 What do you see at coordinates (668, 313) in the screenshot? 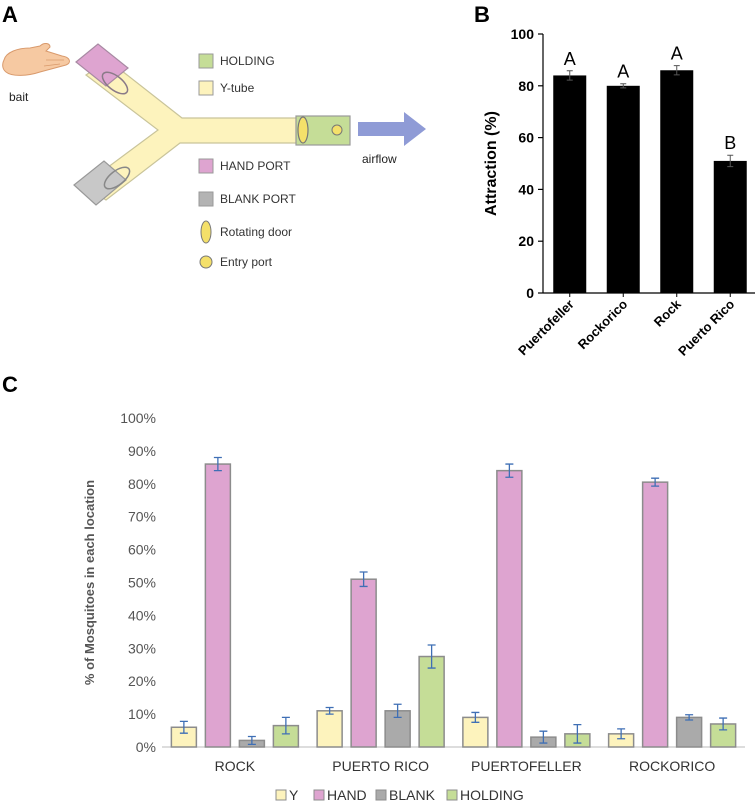
I see `b-x-tick-label: Rock` at bounding box center [668, 313].